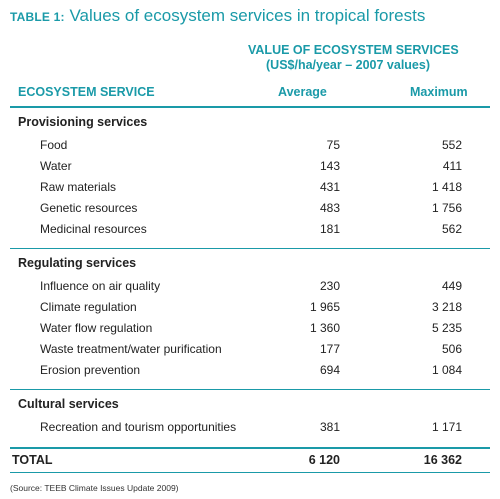  What do you see at coordinates (451, 145) in the screenshot?
I see `maximum-value: 552` at bounding box center [451, 145].